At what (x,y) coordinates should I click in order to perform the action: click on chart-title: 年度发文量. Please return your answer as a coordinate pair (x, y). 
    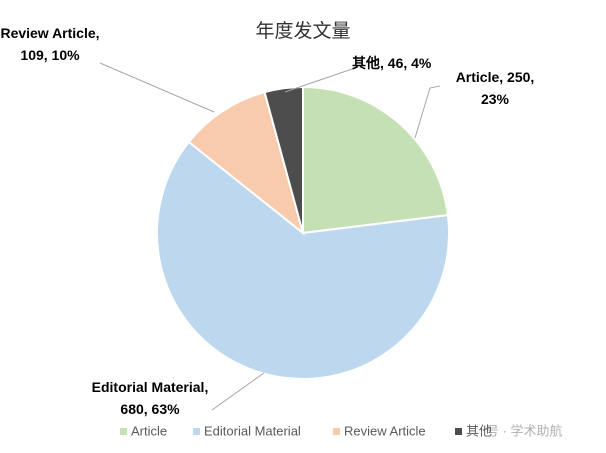
    Looking at the image, I should click on (302, 31).